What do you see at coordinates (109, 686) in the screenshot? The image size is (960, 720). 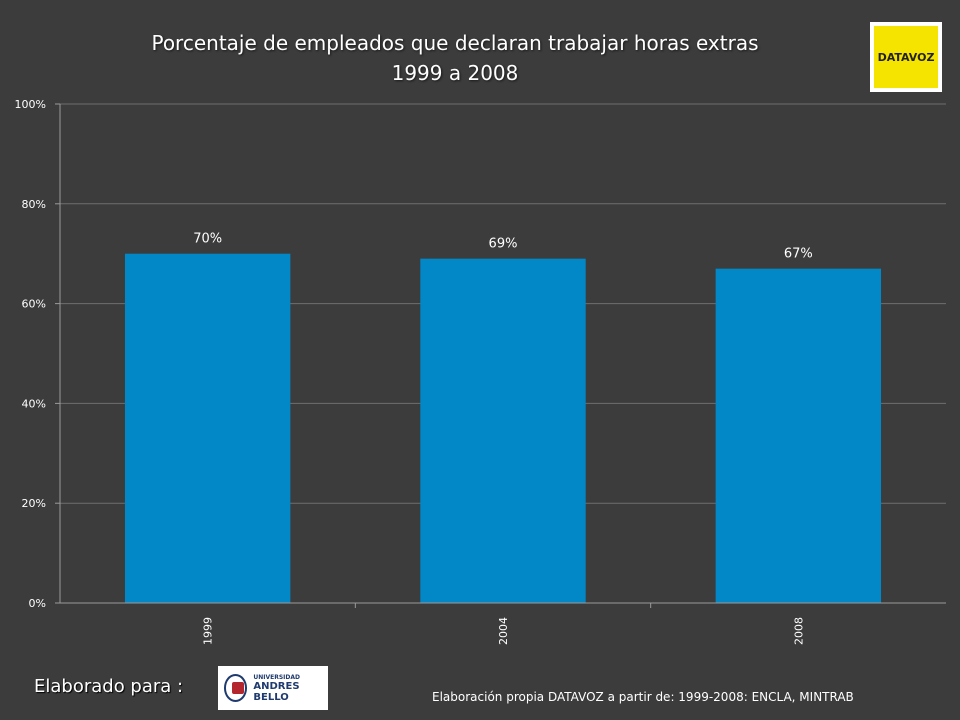 I see `elaborado-para-label: Elaborado para :` at bounding box center [109, 686].